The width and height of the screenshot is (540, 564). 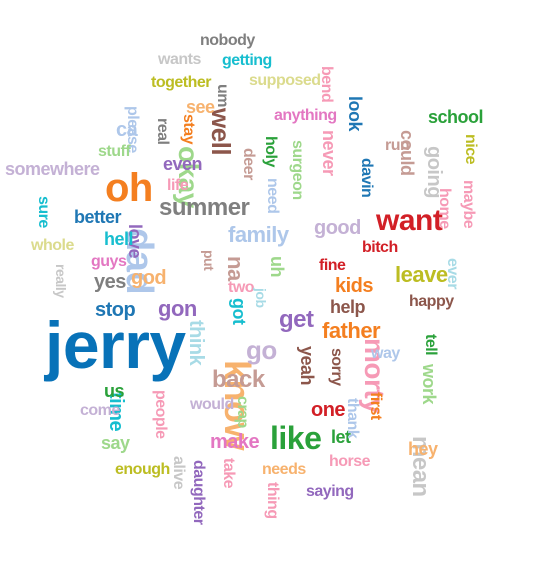 I want to click on word-daughter: daughter, so click(x=198, y=492).